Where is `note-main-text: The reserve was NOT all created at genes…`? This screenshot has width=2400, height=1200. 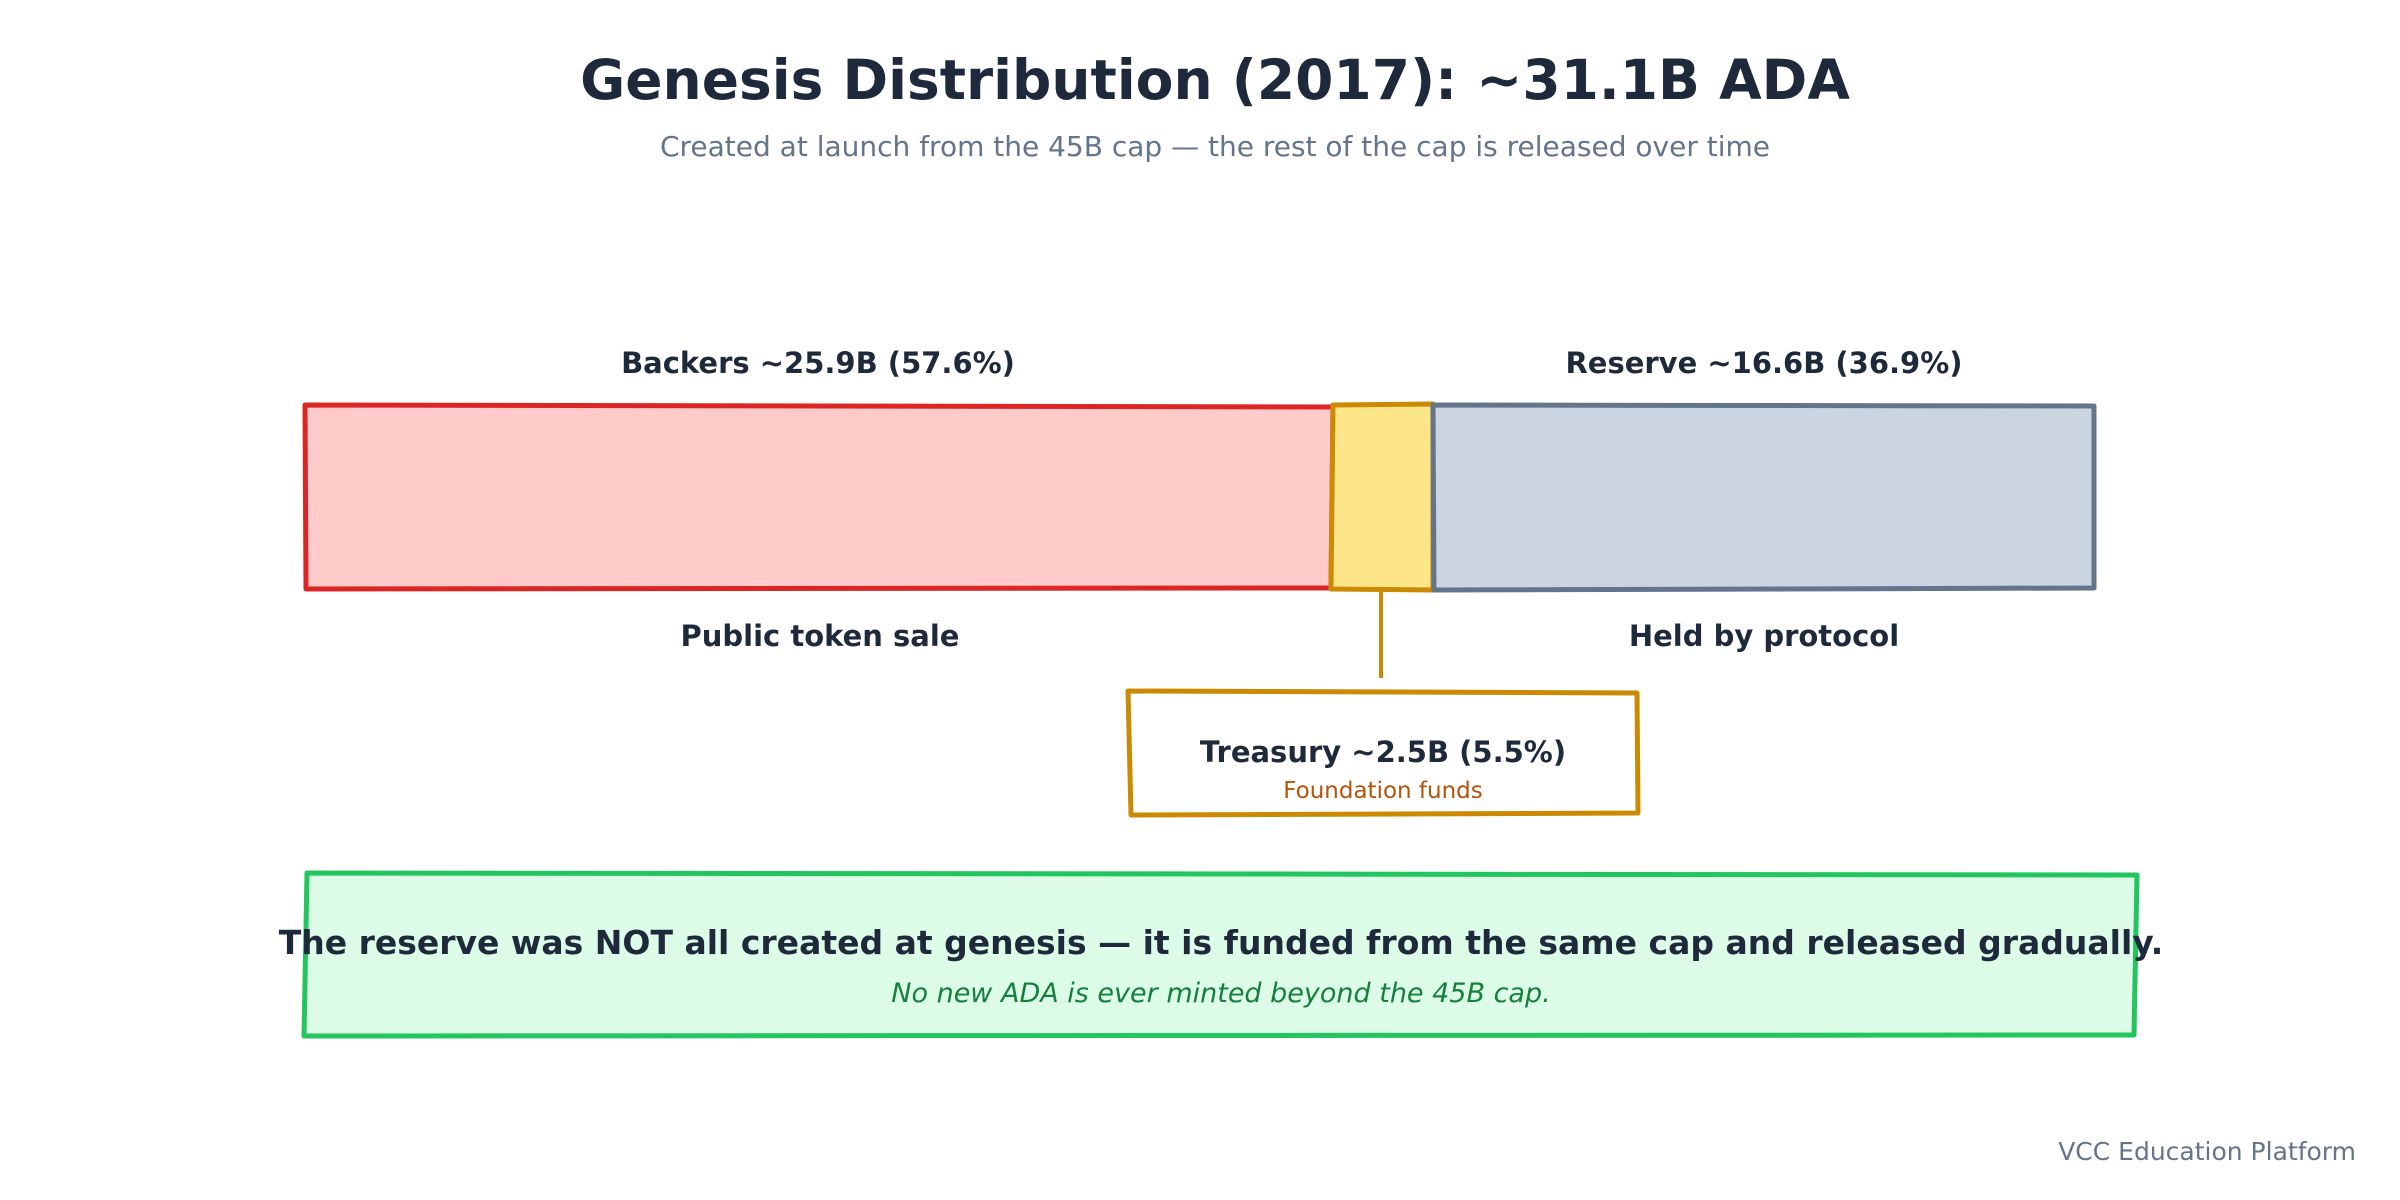 note-main-text: The reserve was NOT all created at genes… is located at coordinates (1221, 942).